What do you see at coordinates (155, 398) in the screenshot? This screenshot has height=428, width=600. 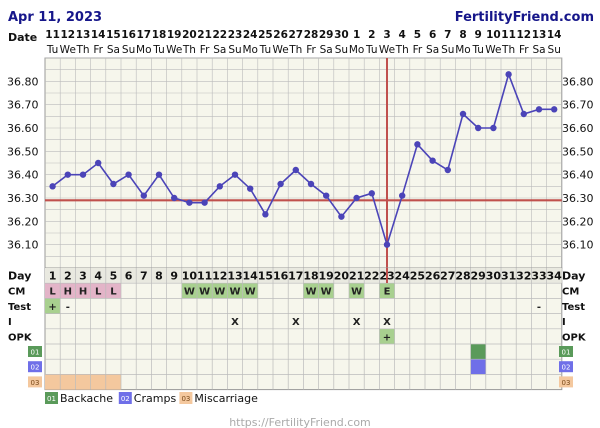 I see `legend-label: Cramps` at bounding box center [155, 398].